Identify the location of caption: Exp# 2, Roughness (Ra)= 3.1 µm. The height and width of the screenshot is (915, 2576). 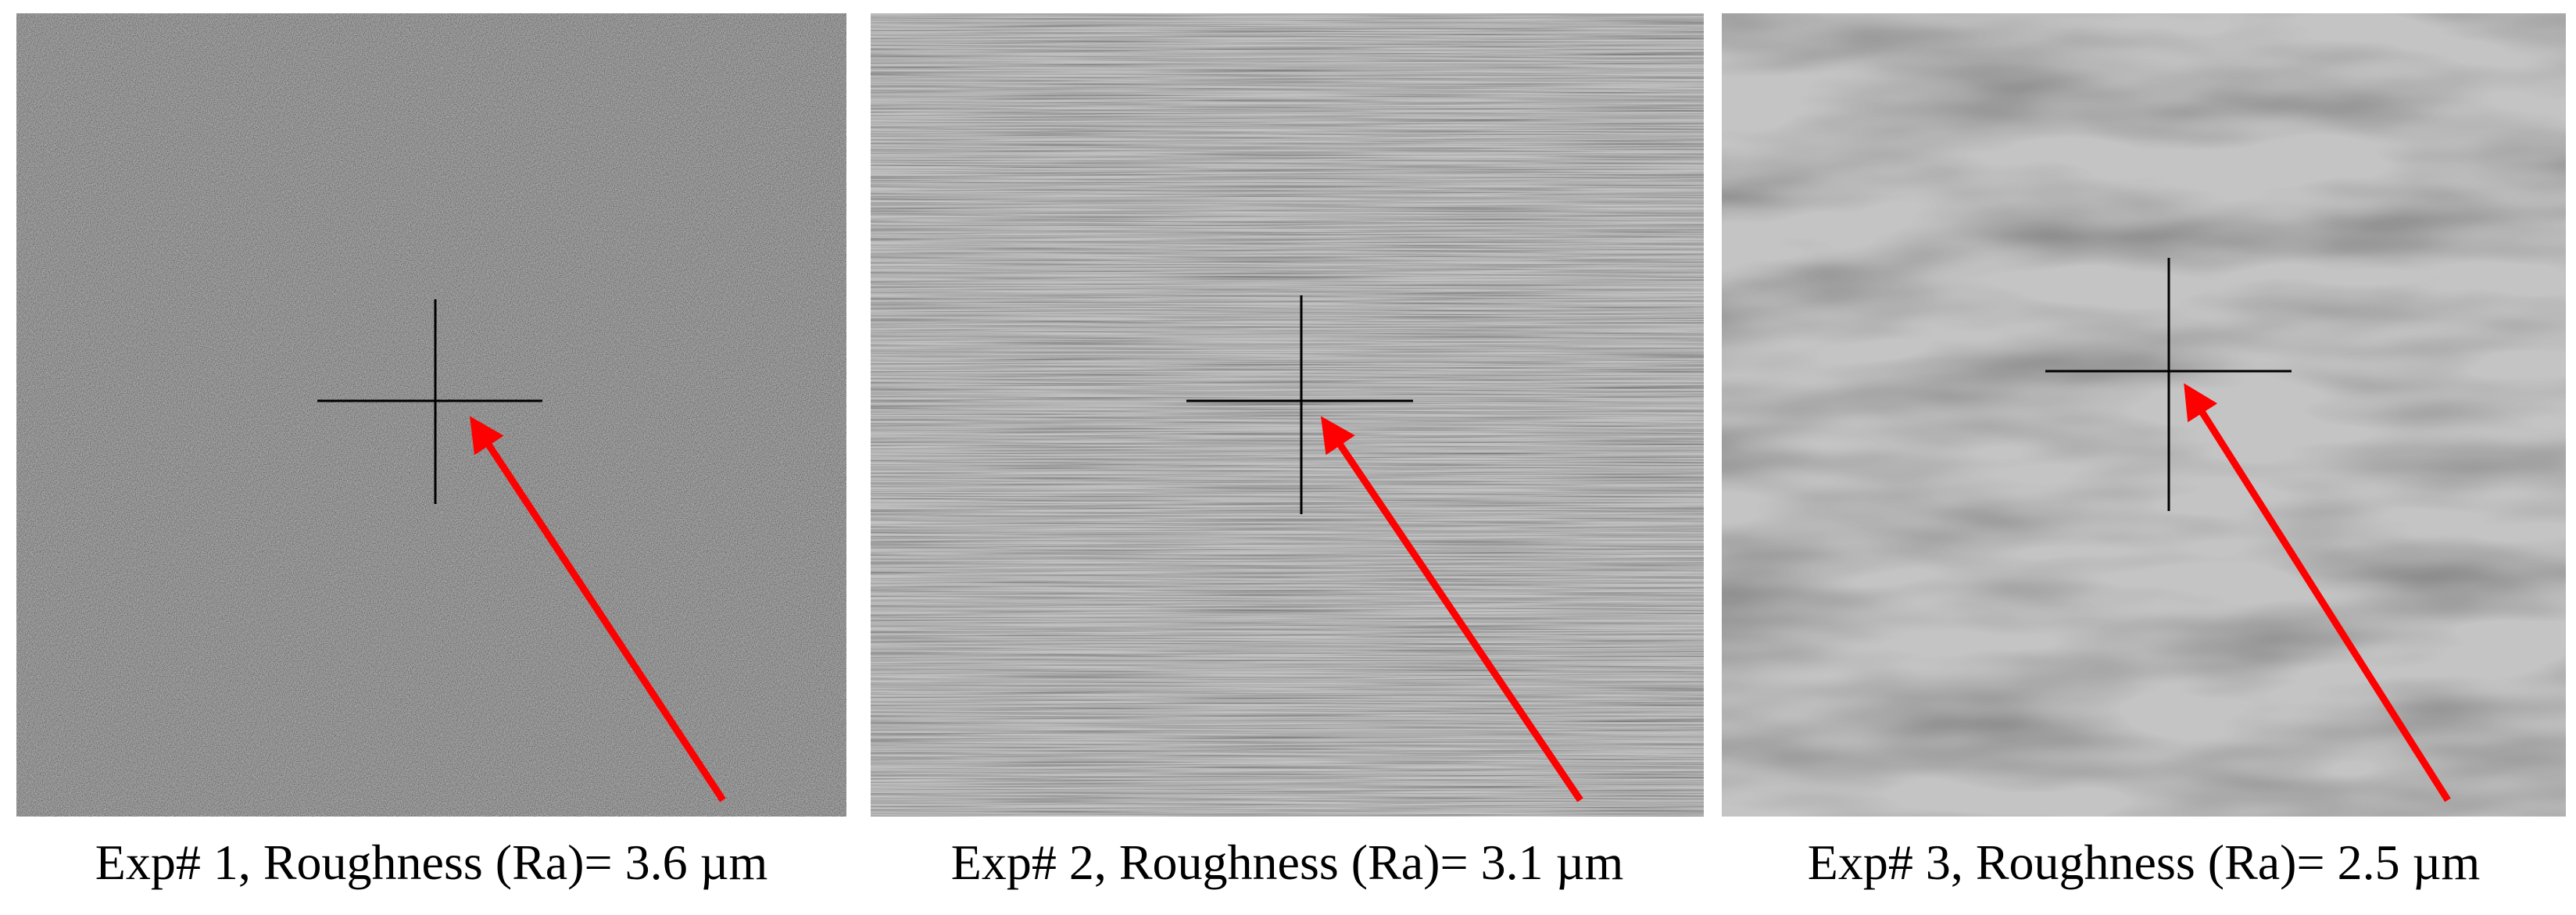
(1287, 862).